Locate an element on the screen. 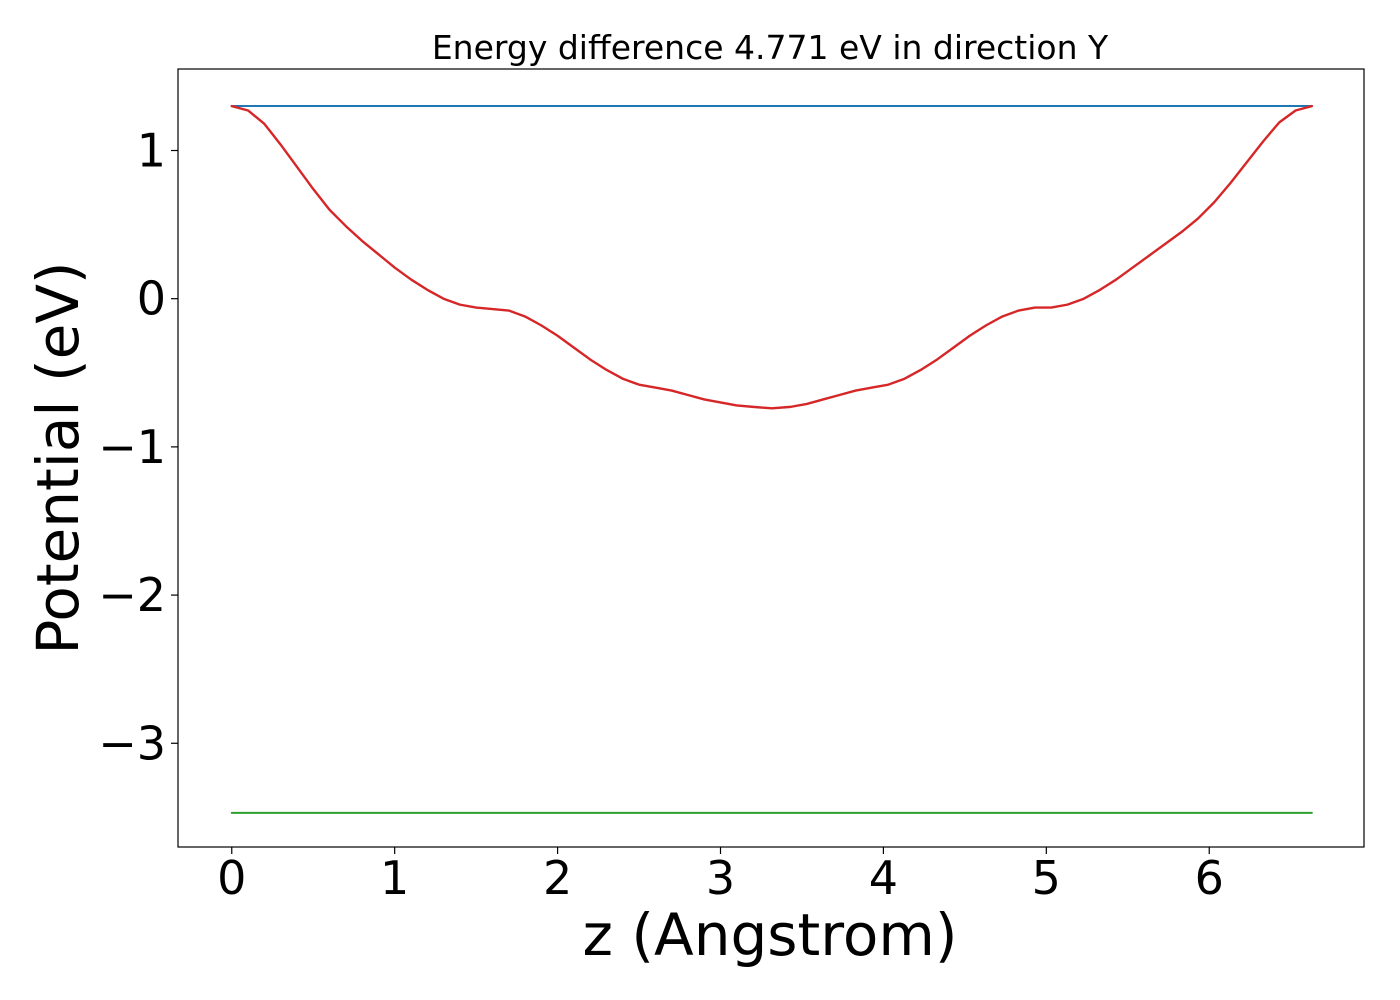 This screenshot has width=1400, height=1000. x-tick-label: 3 is located at coordinates (720, 878).